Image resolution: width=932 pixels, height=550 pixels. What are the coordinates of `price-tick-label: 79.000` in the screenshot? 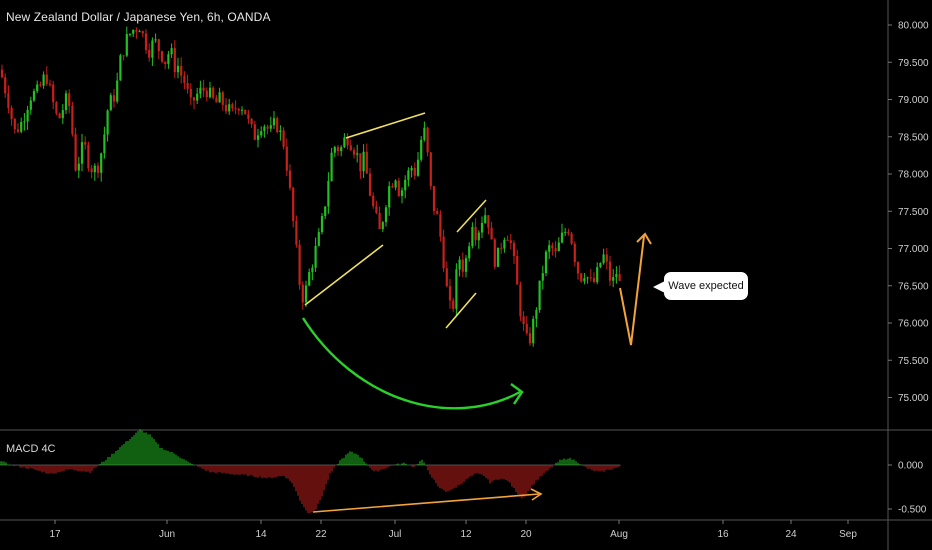 It's located at (913, 100).